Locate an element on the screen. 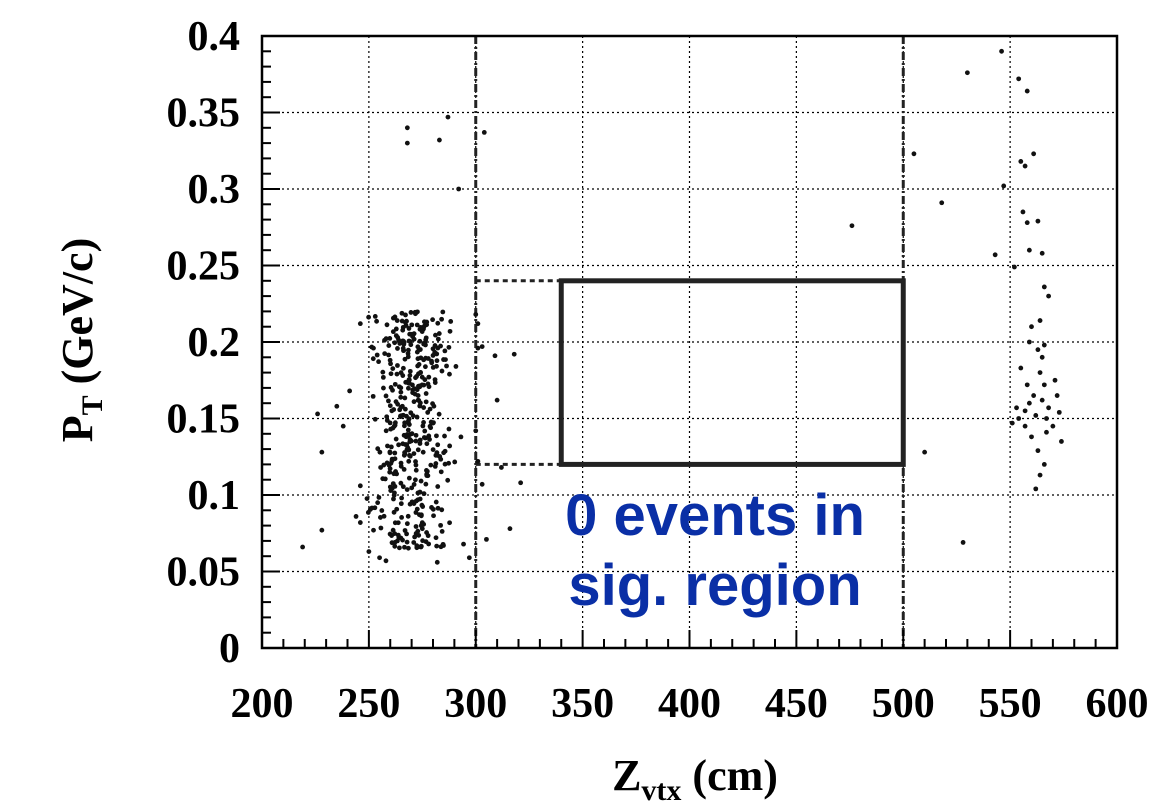 The height and width of the screenshot is (810, 1165). y-tick-label-4: 0.2 is located at coordinates (214, 343).